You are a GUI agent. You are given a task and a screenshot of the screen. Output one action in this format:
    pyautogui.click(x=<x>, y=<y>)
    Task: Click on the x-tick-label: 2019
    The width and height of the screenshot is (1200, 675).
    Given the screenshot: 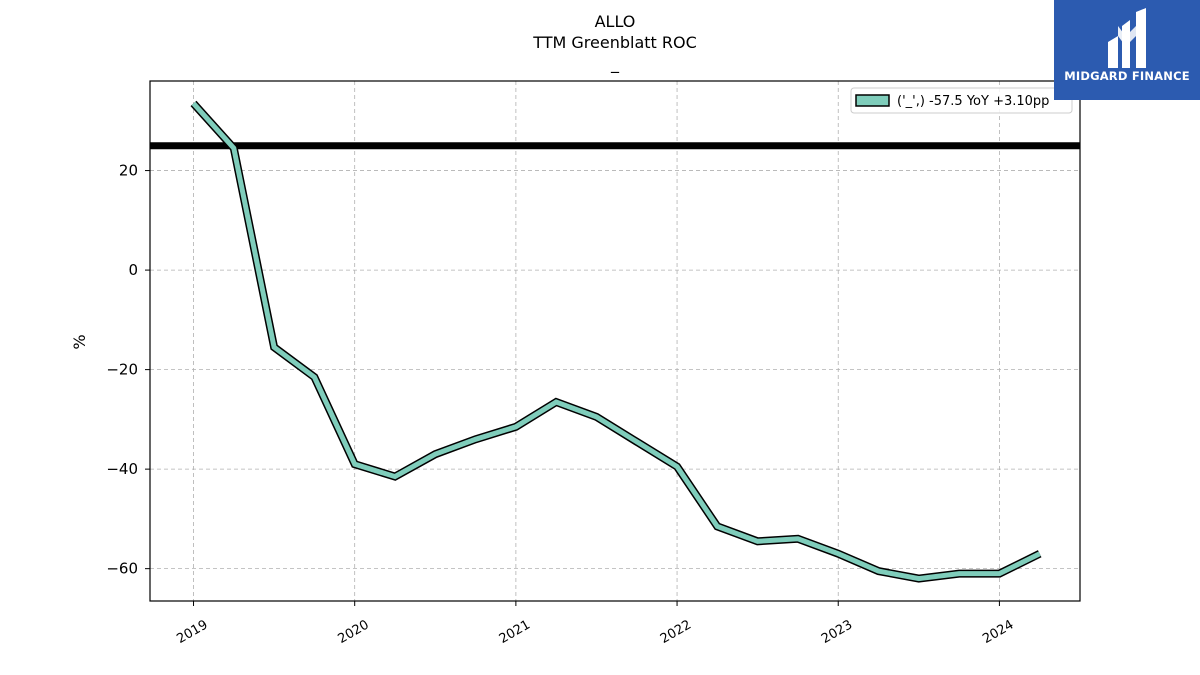 What is the action you would take?
    pyautogui.click(x=192, y=632)
    